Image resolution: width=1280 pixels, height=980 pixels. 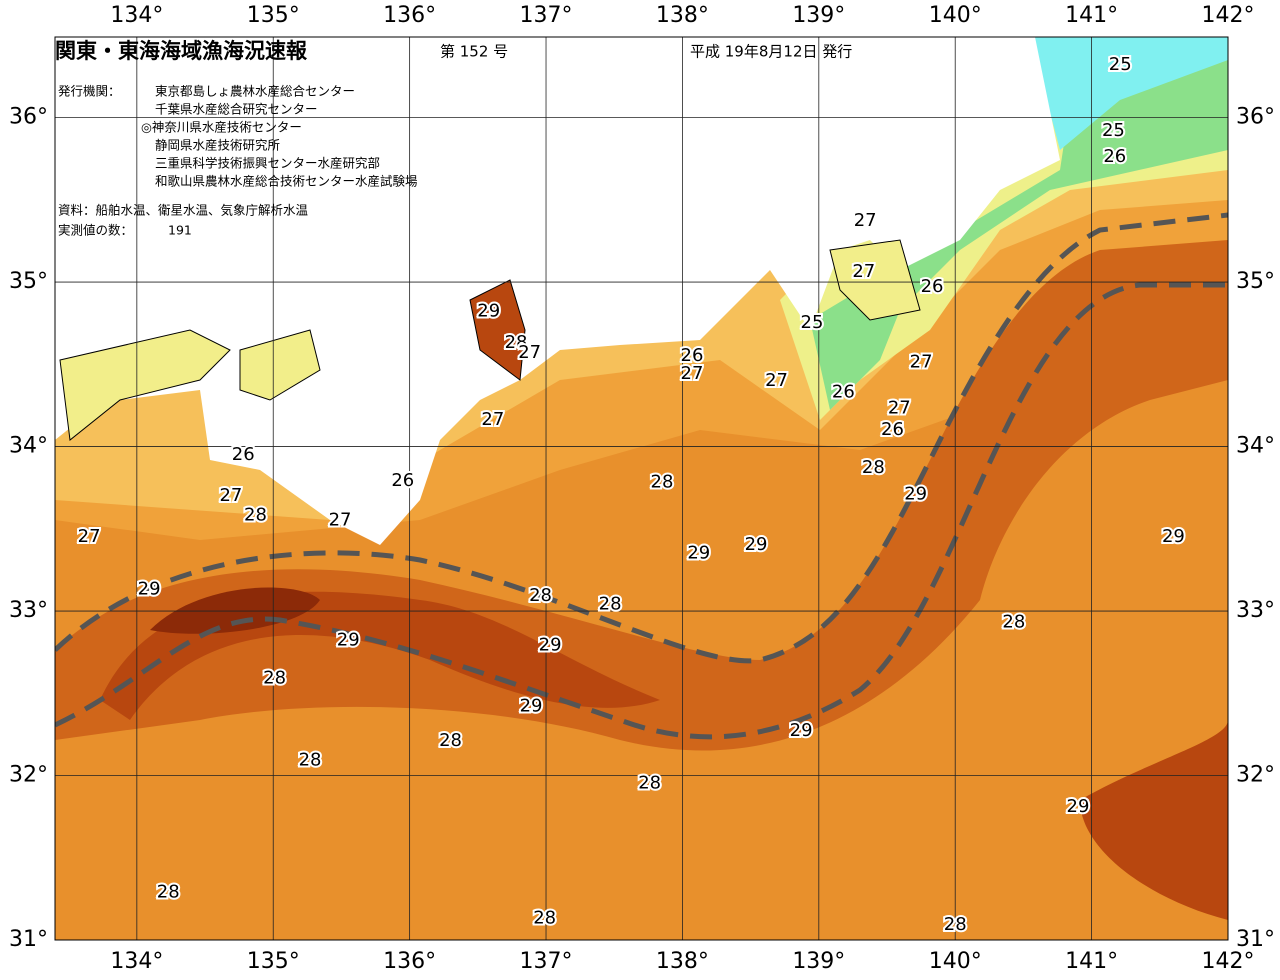 What do you see at coordinates (183, 210) in the screenshot?
I see `data-sources: 資料：船舶水温、衛星水温、気象庁解析水温` at bounding box center [183, 210].